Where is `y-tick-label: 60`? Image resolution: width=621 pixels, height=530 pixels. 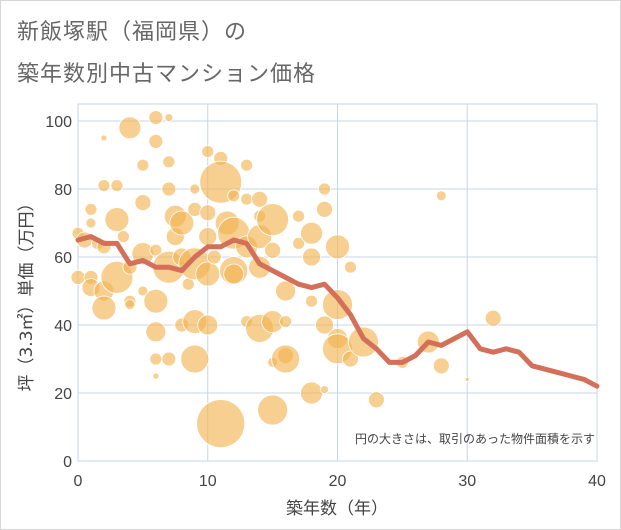 y-tick-label: 60 is located at coordinates (63, 258).